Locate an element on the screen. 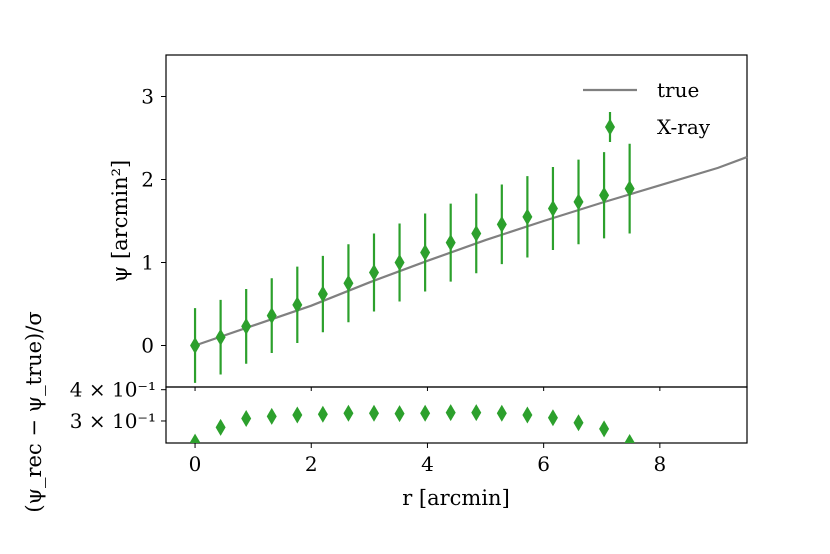 The width and height of the screenshot is (830, 554). residual-markers is located at coordinates (412, 423).